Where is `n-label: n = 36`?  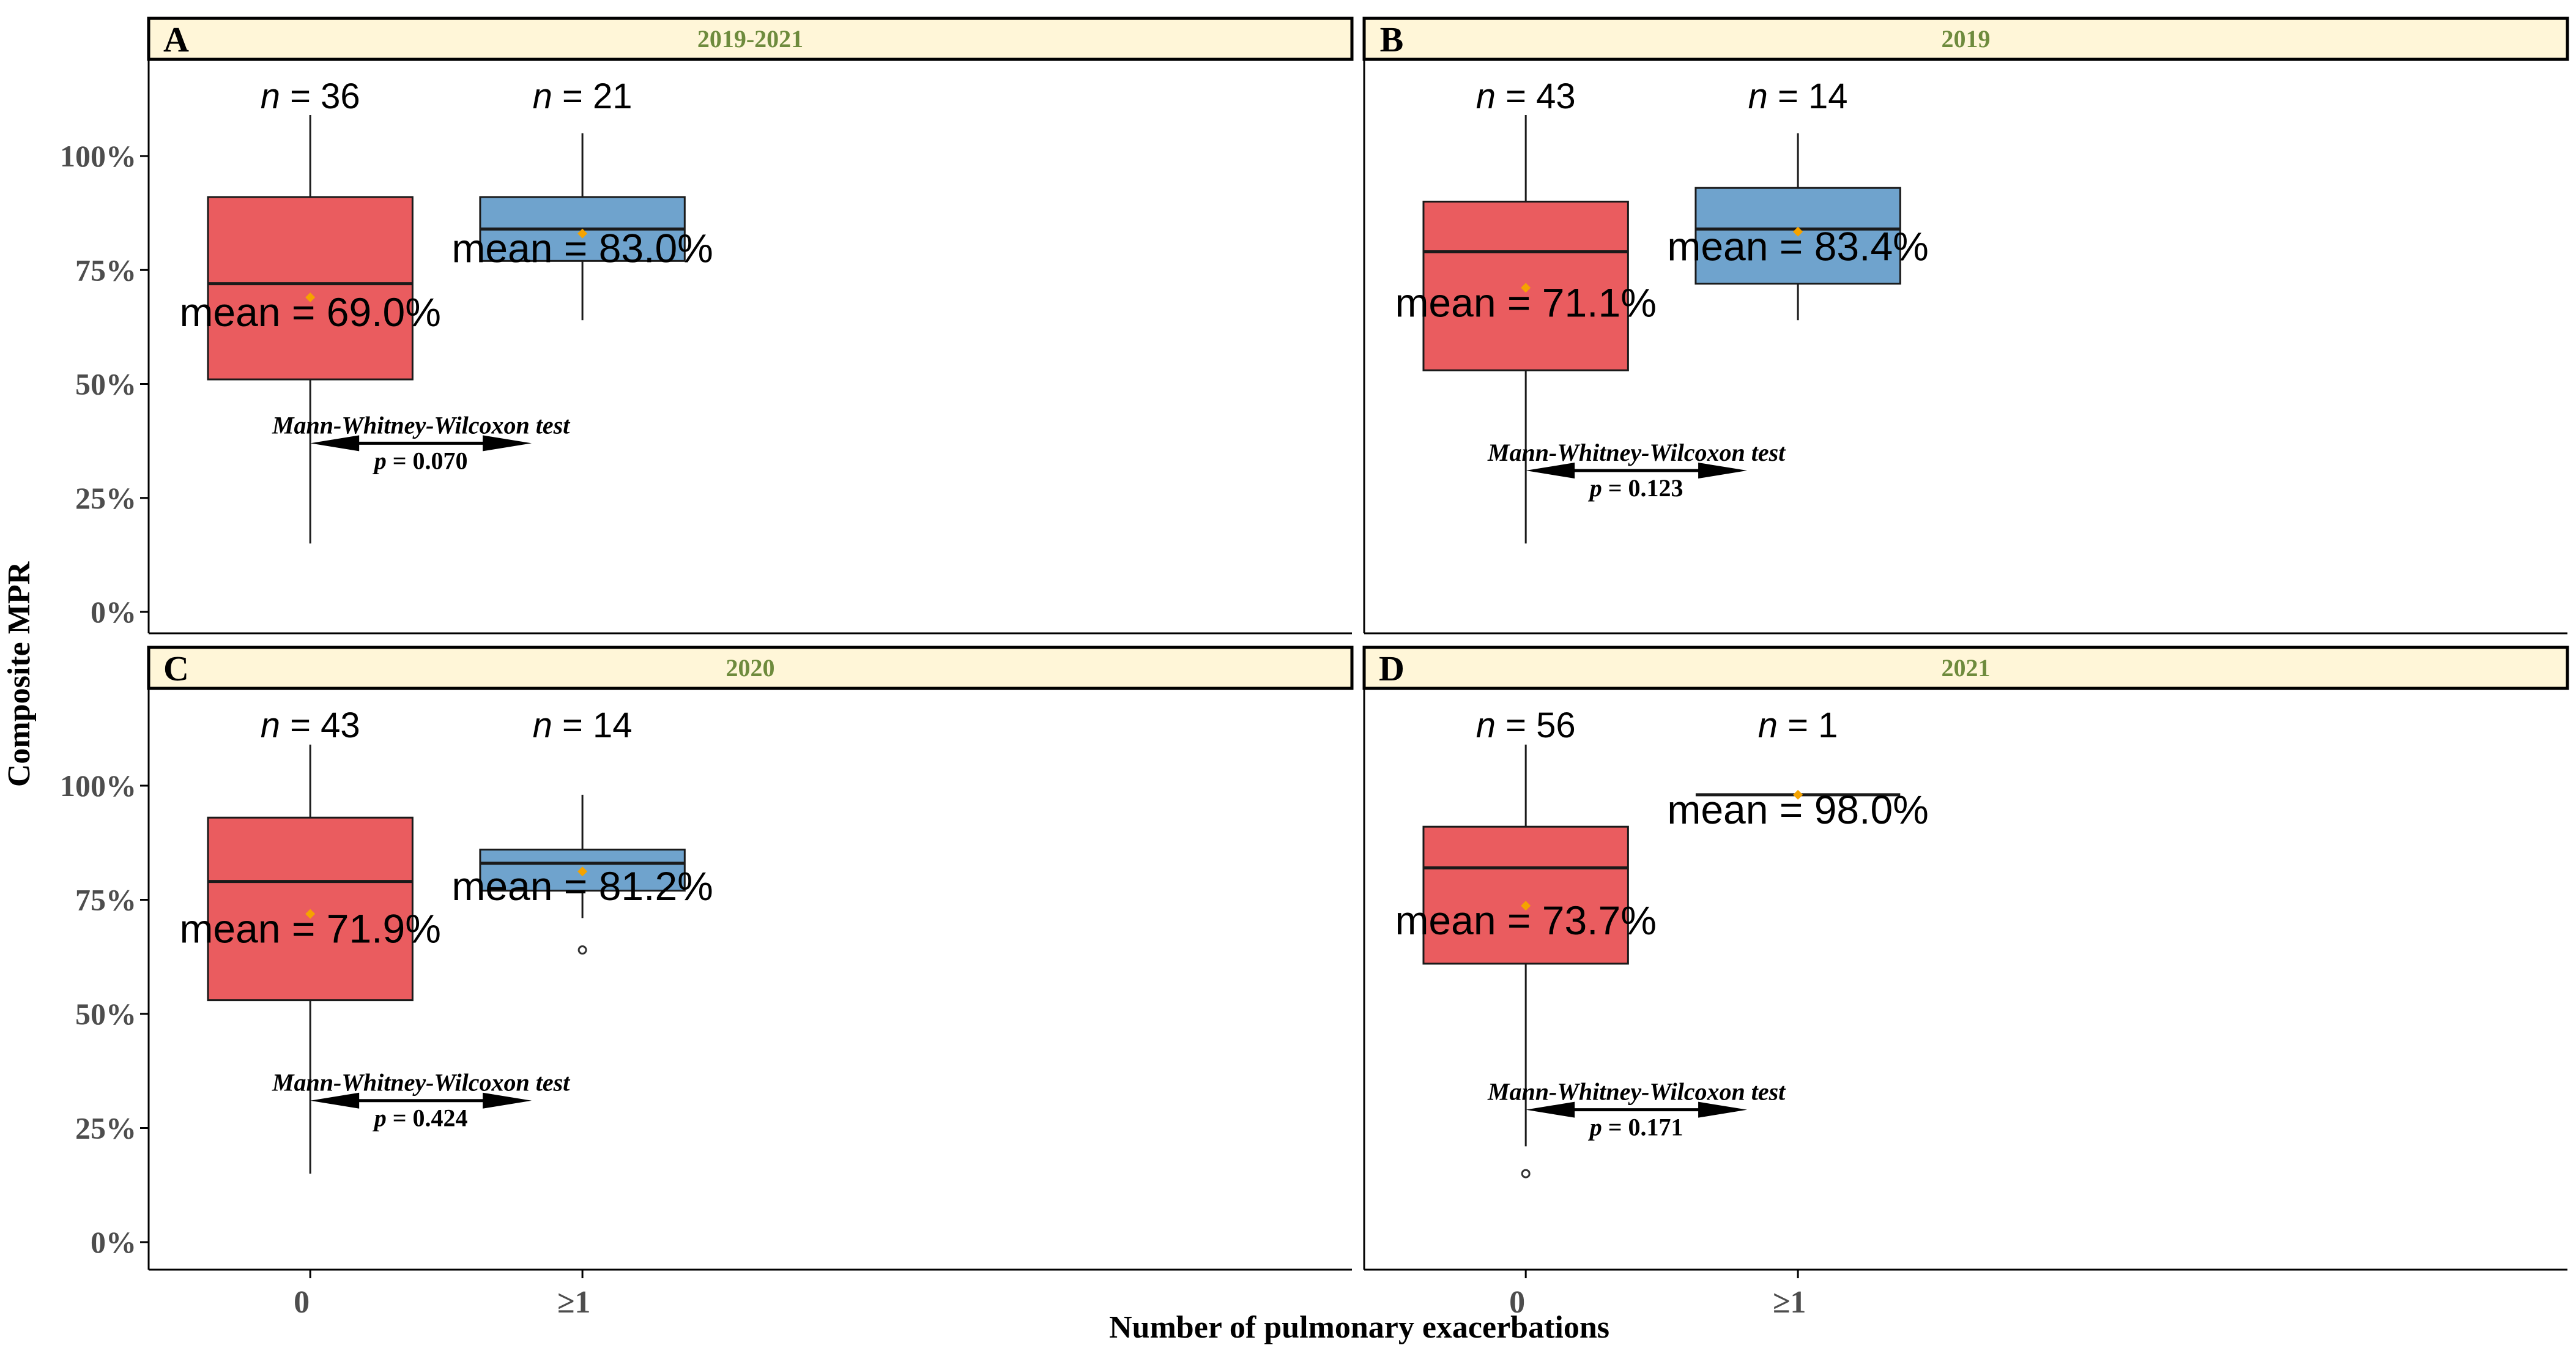 n-label: n = 36 is located at coordinates (310, 96).